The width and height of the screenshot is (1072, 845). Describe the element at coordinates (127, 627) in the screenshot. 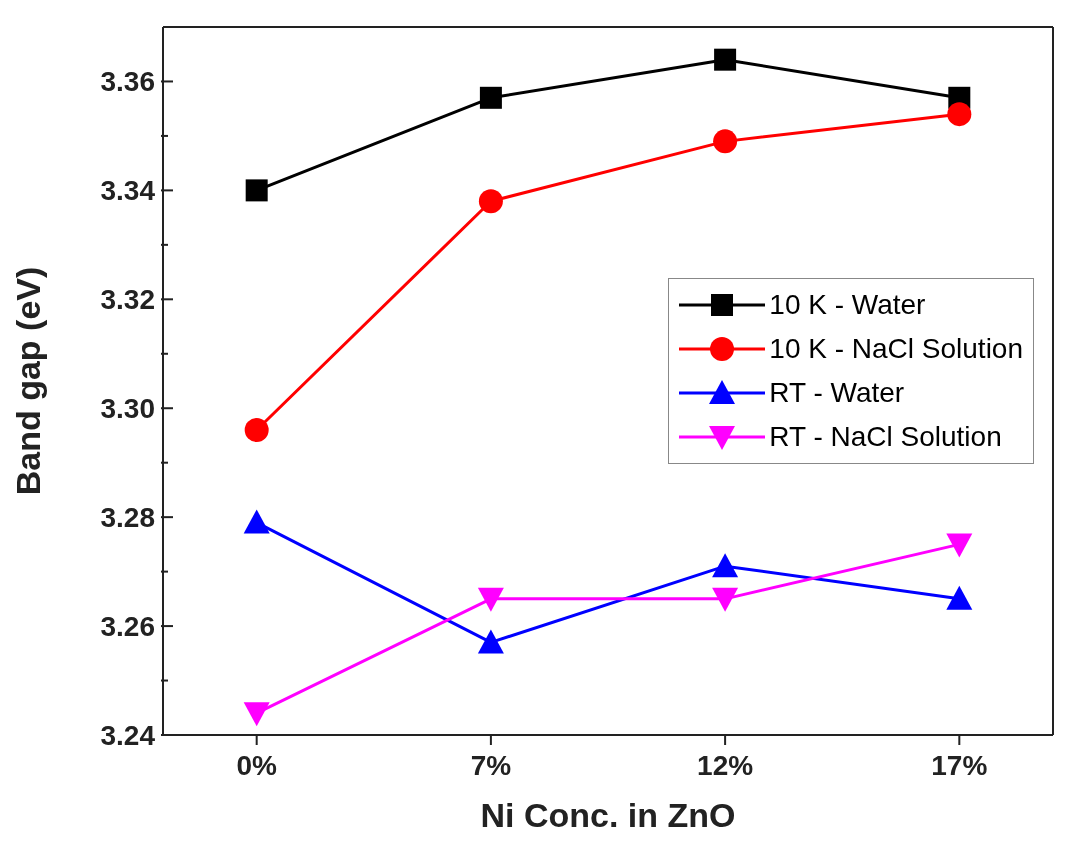

I see `y-tick-label: 3.26` at that location.